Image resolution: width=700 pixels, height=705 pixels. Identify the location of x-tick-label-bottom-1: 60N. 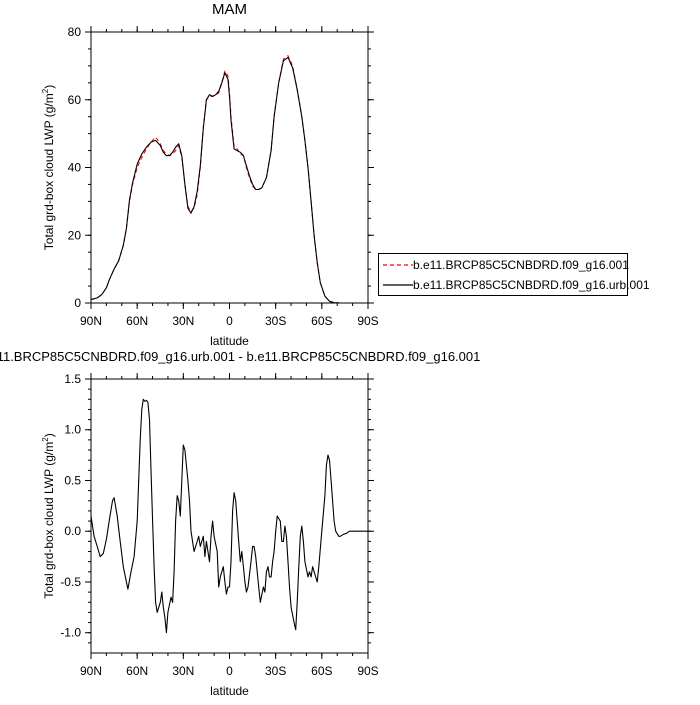
(137, 671).